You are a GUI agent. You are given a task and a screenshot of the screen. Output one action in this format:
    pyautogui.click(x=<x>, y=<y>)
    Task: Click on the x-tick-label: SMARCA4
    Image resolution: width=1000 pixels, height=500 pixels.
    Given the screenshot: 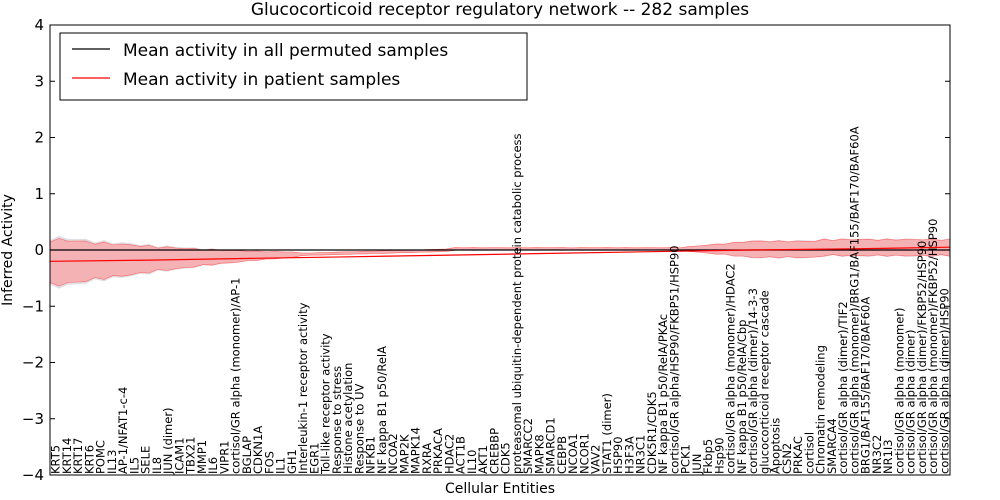 What is the action you would take?
    pyautogui.click(x=832, y=446)
    